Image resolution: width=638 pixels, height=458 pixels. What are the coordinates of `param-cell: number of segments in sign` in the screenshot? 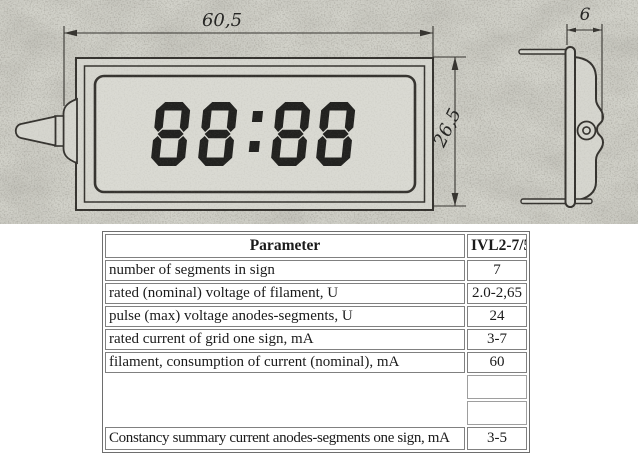 It's located at (285, 270).